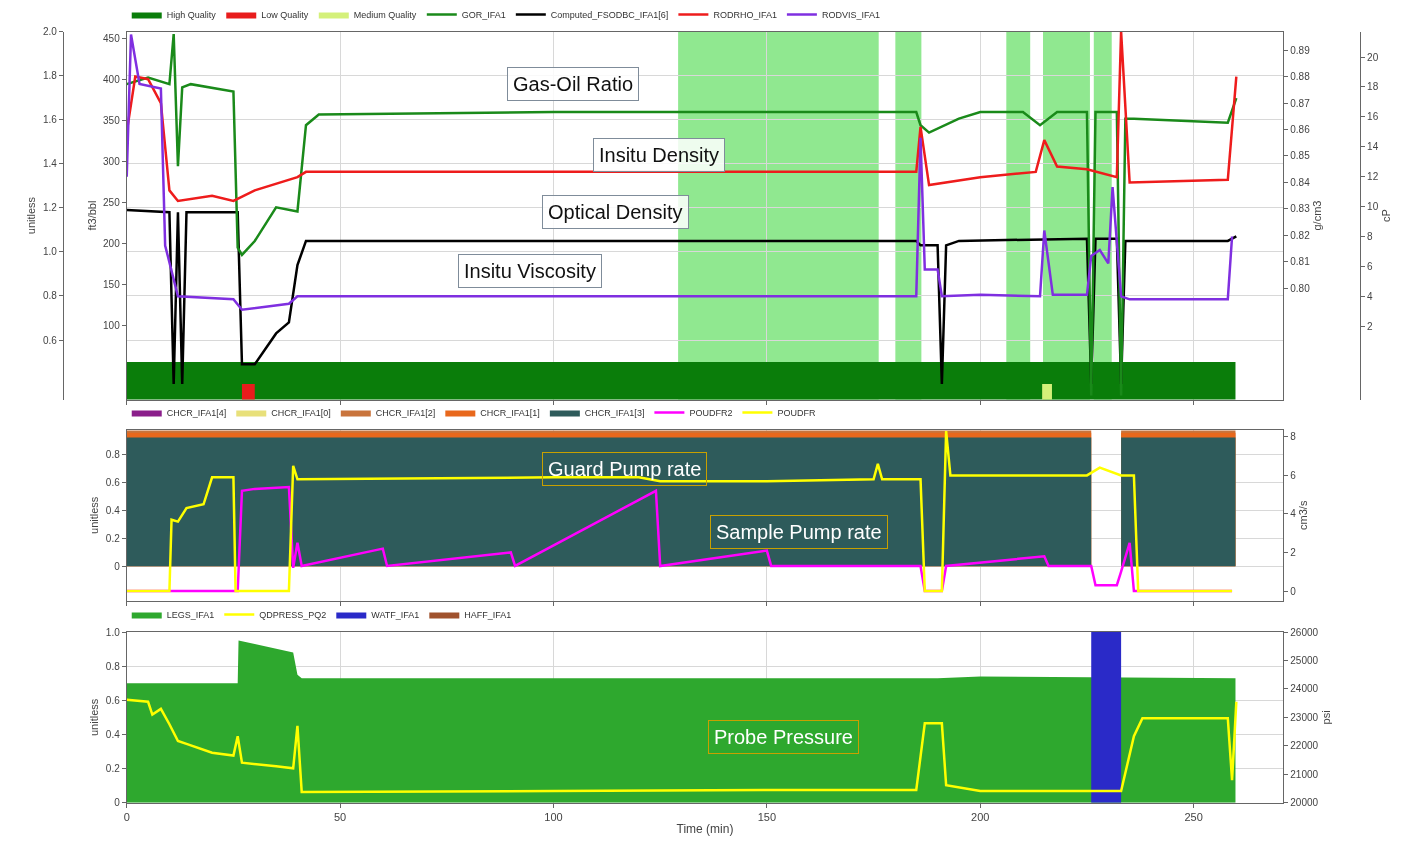  Describe the element at coordinates (1300, 156) in the screenshot. I see `y-tick-label: 0.85` at that location.